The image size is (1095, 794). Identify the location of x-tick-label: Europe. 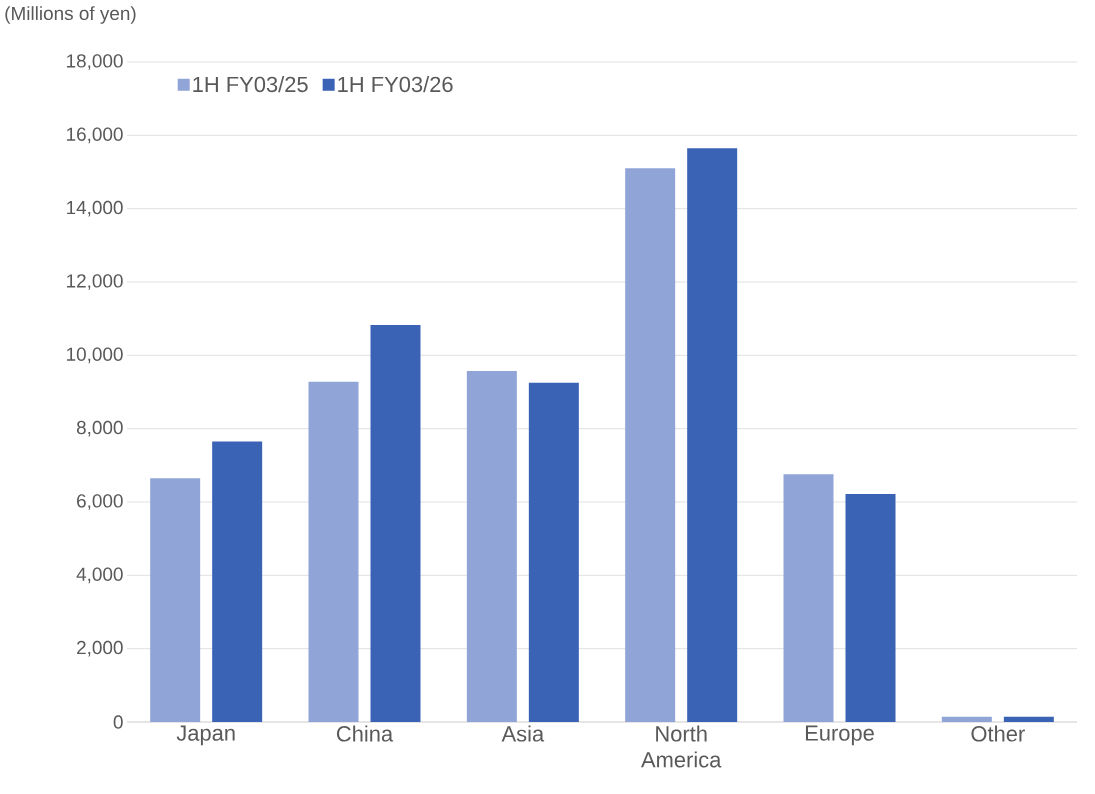
(839, 735).